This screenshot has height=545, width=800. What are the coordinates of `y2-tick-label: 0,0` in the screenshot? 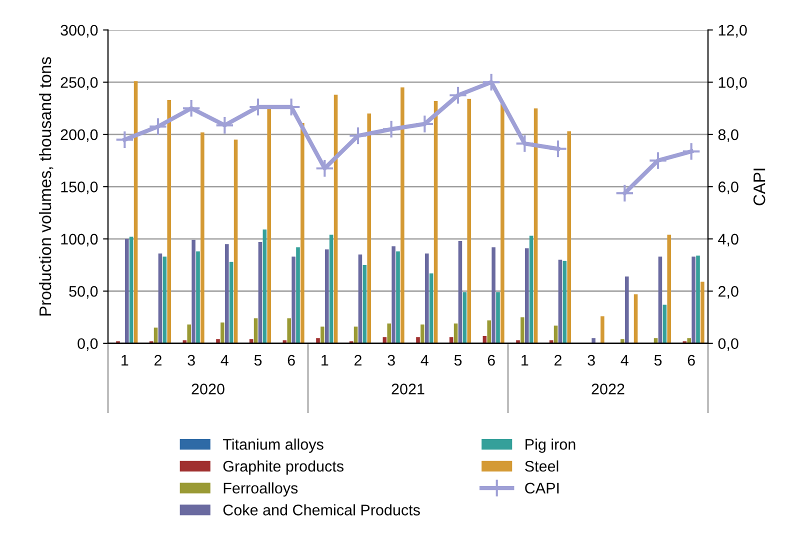 It's located at (728, 344).